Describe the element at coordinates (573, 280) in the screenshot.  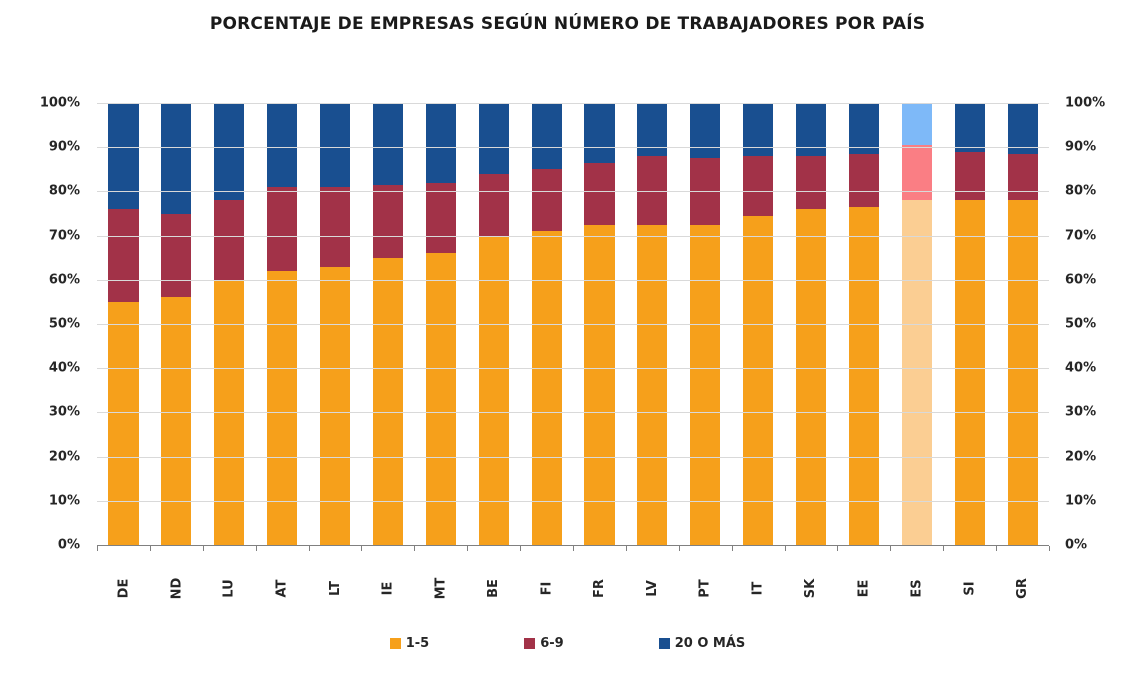
I see `gridline-60%` at that location.